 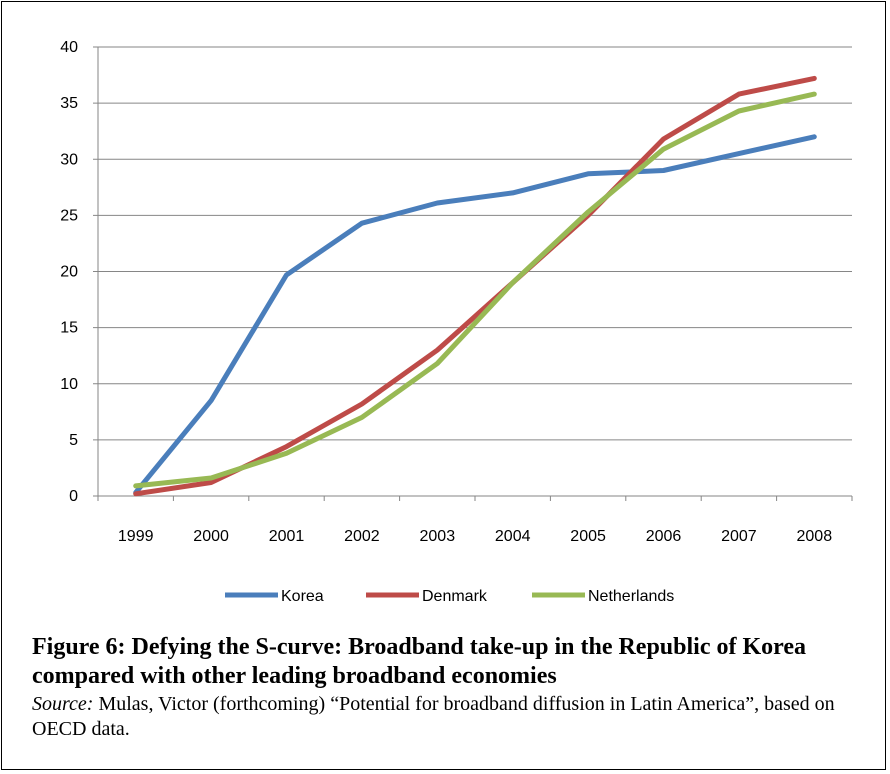 I want to click on y-tick-label: 25, so click(x=69, y=215).